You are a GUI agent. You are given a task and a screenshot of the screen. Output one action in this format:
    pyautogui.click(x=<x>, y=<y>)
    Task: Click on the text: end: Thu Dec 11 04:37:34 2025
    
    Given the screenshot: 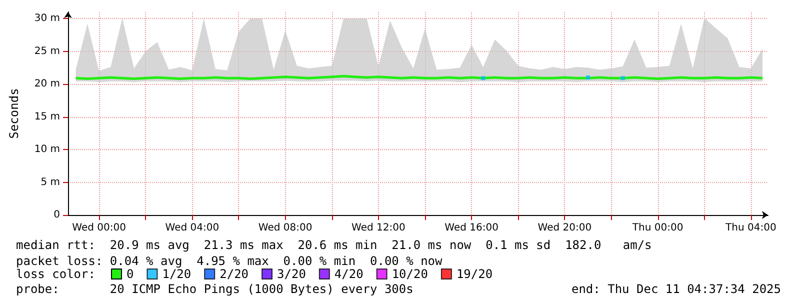 What is the action you would take?
    pyautogui.click(x=676, y=289)
    